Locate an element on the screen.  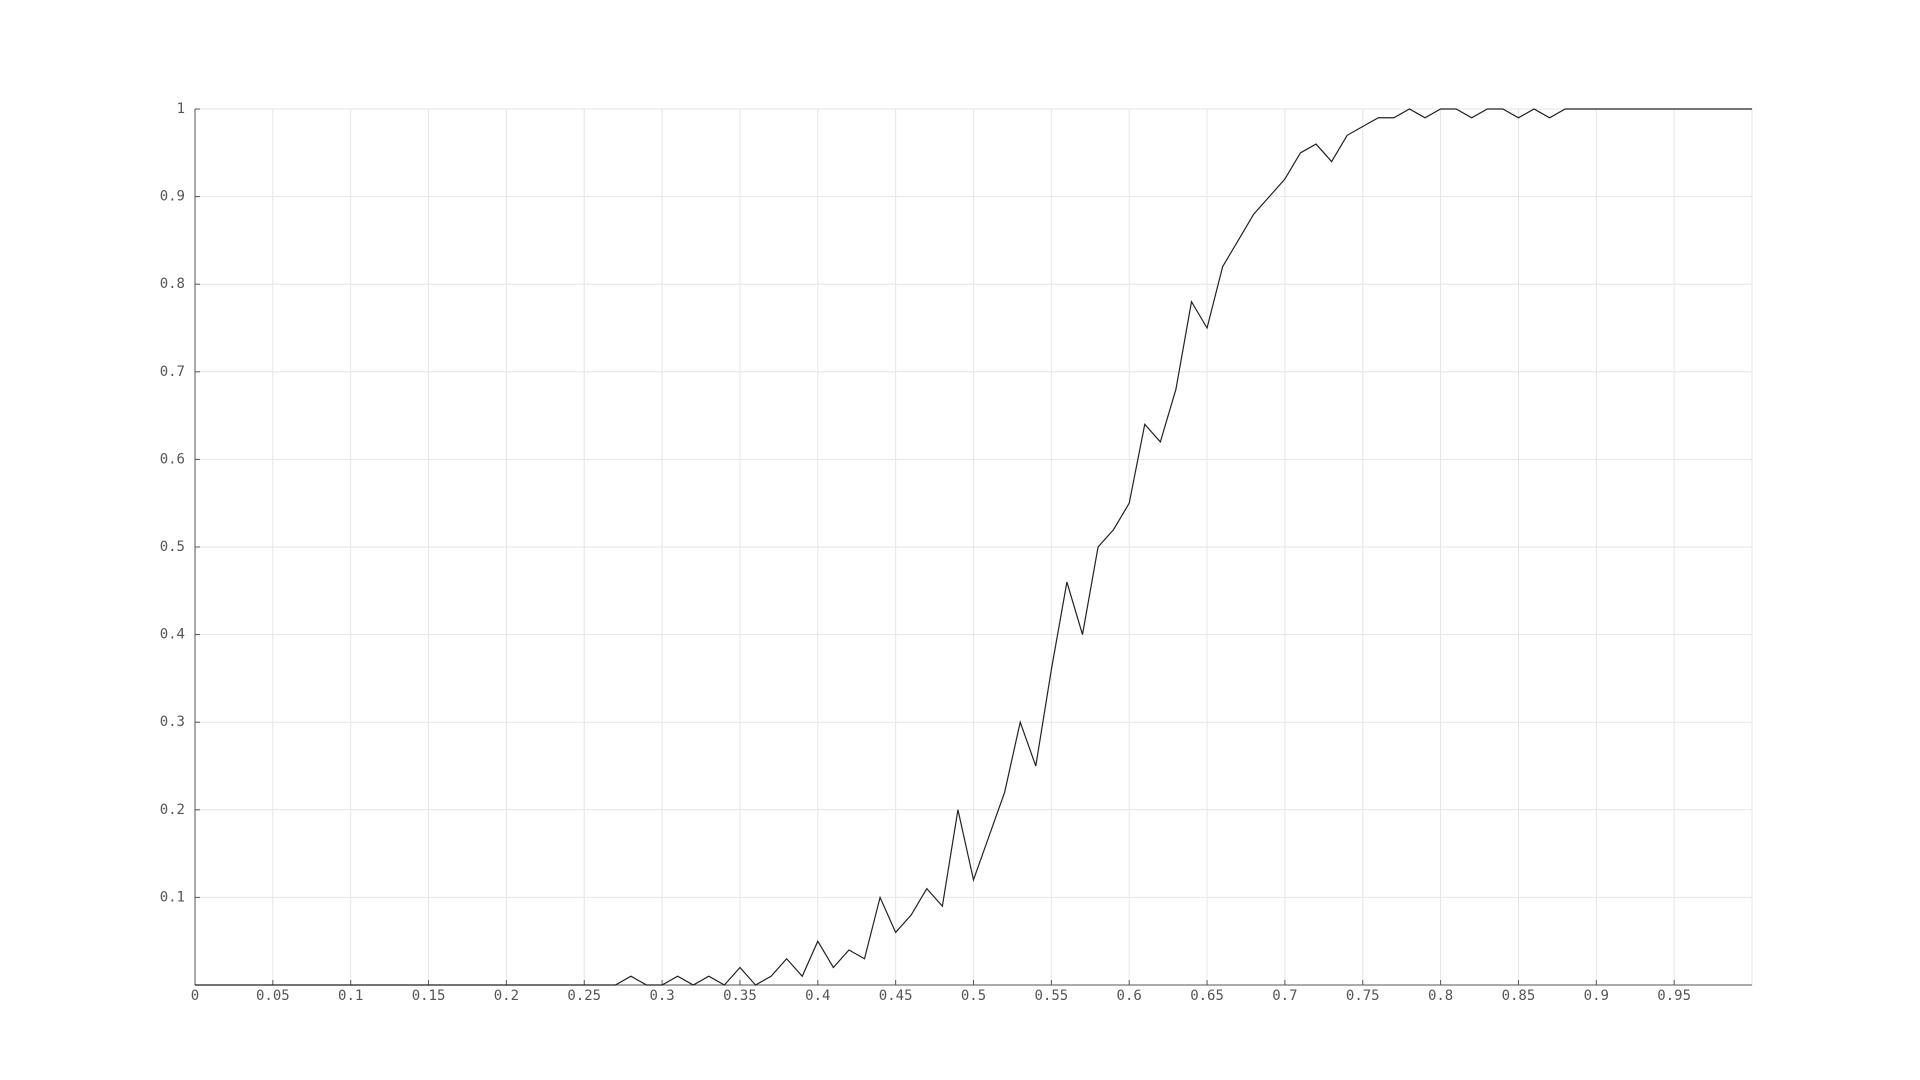
x-tick-label: 0.2 is located at coordinates (506, 996).